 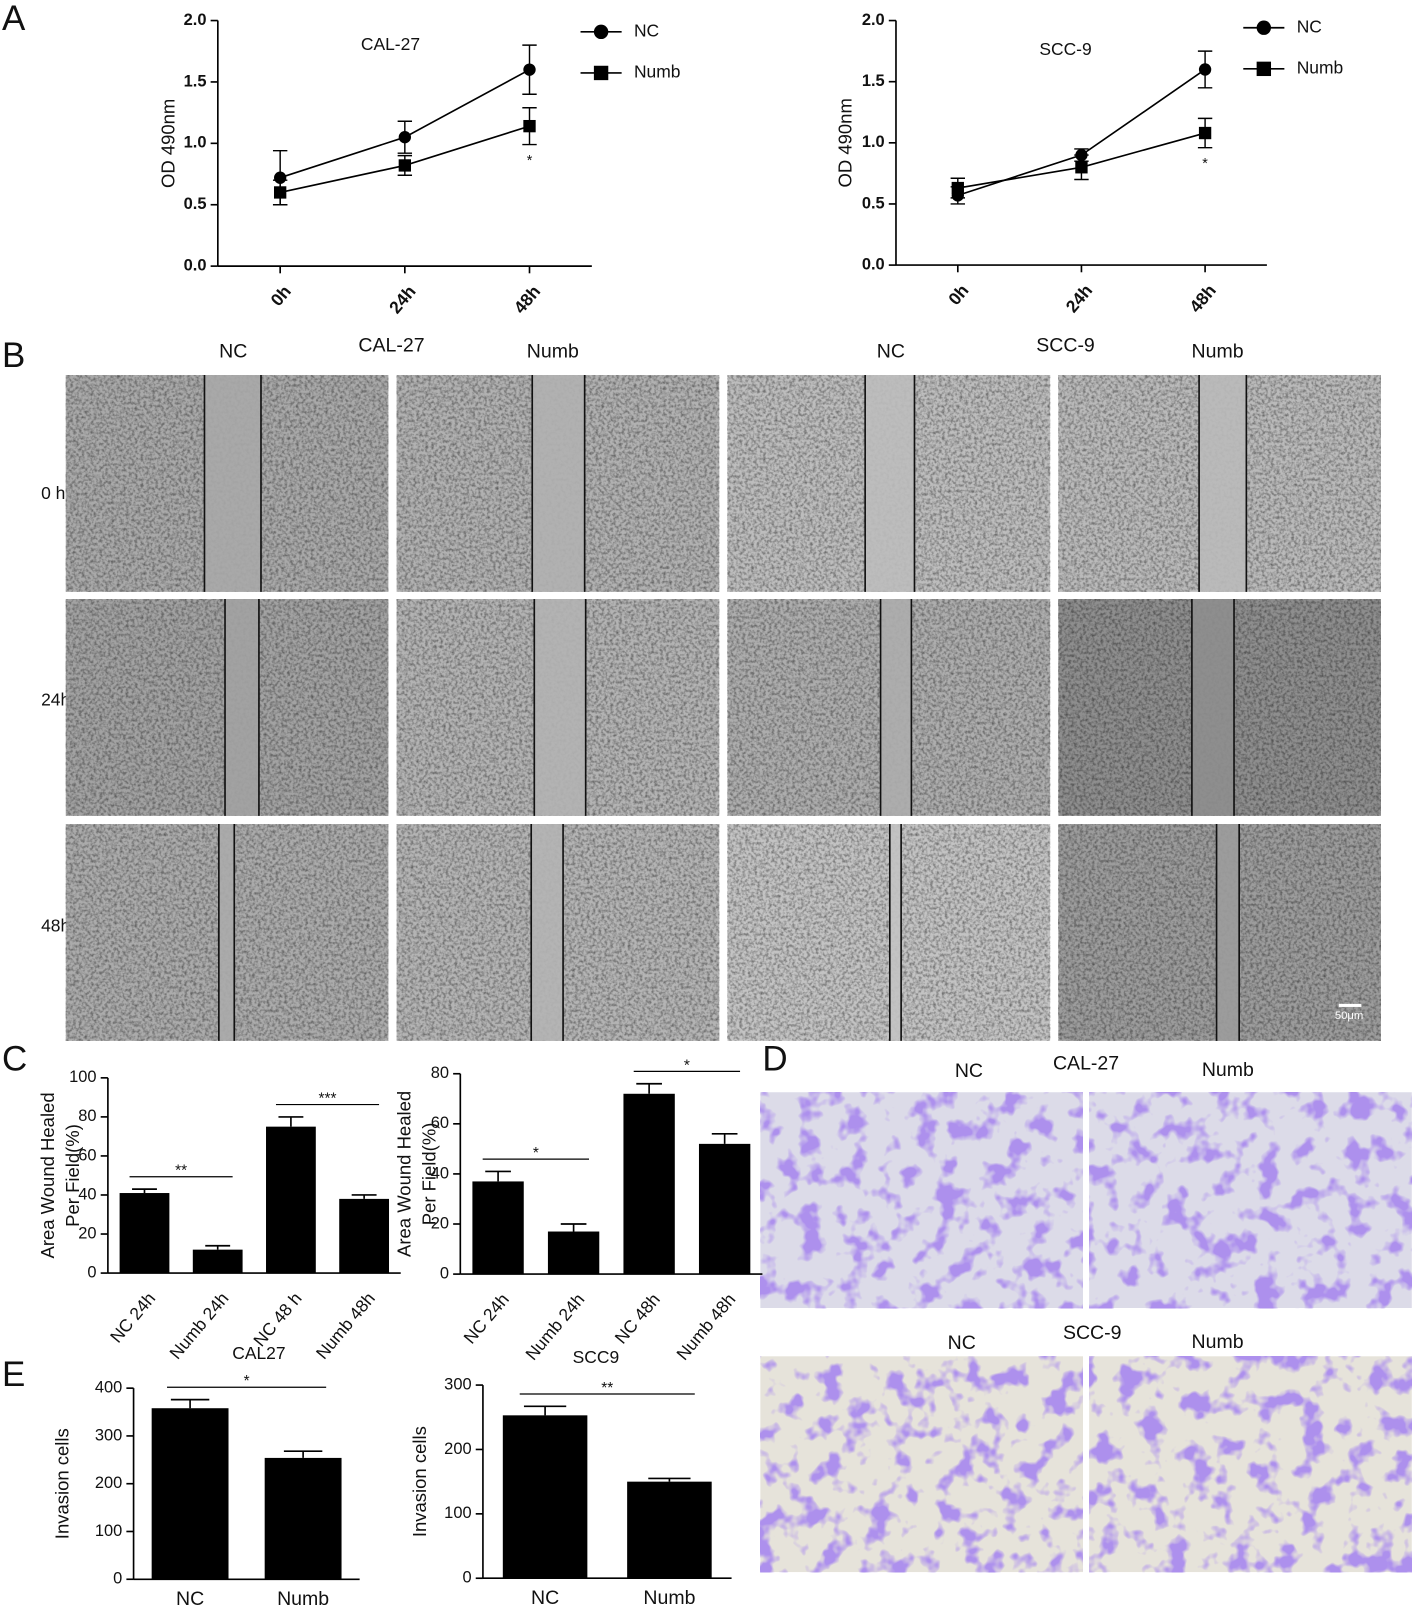 I want to click on x-tick-label: 24h, so click(x=1079, y=298).